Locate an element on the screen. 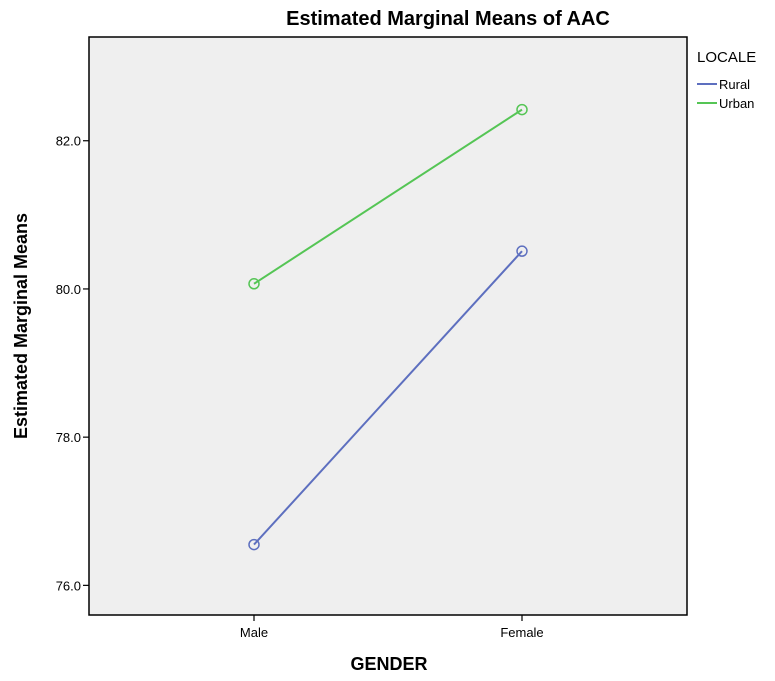 The image size is (775, 681). y-axis: 76.0 78.0 80.0 82.0 is located at coordinates (72, 363).